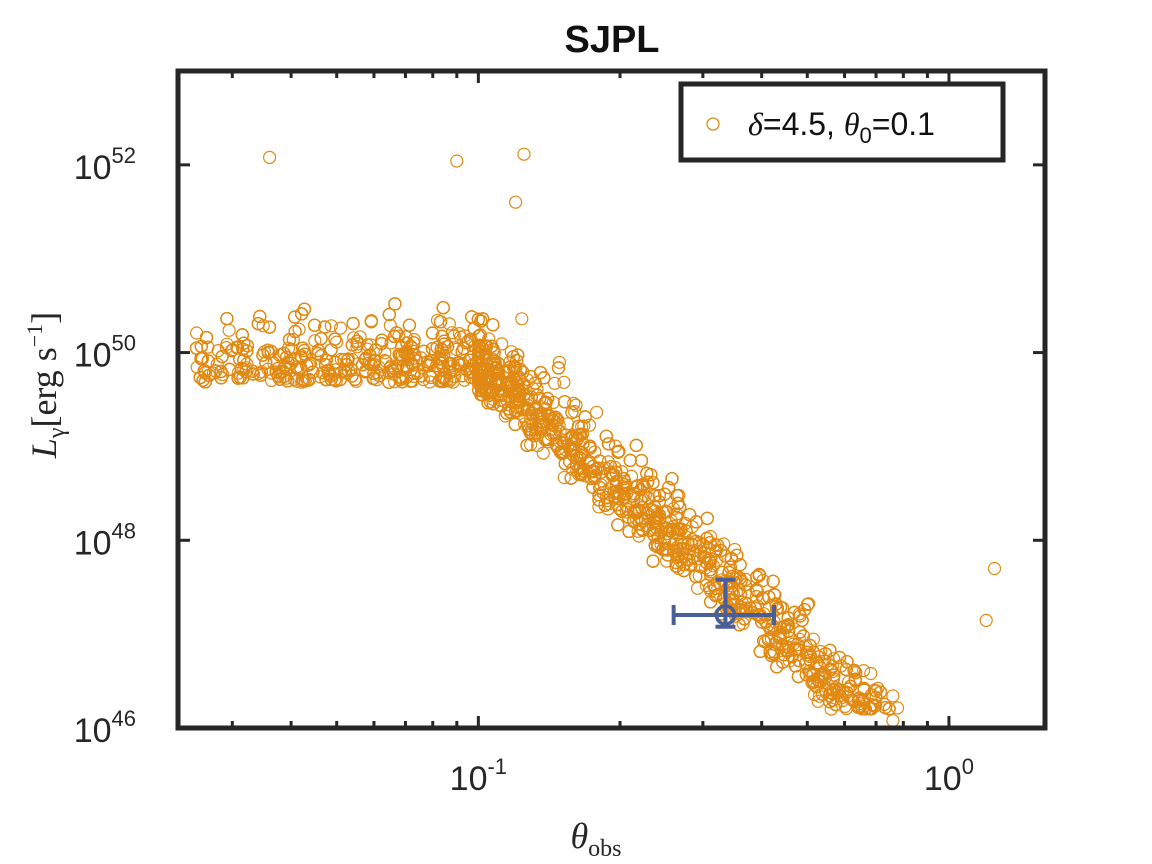 The width and height of the screenshot is (1152, 864). I want to click on x-axis-subscript: obs, so click(604, 849).